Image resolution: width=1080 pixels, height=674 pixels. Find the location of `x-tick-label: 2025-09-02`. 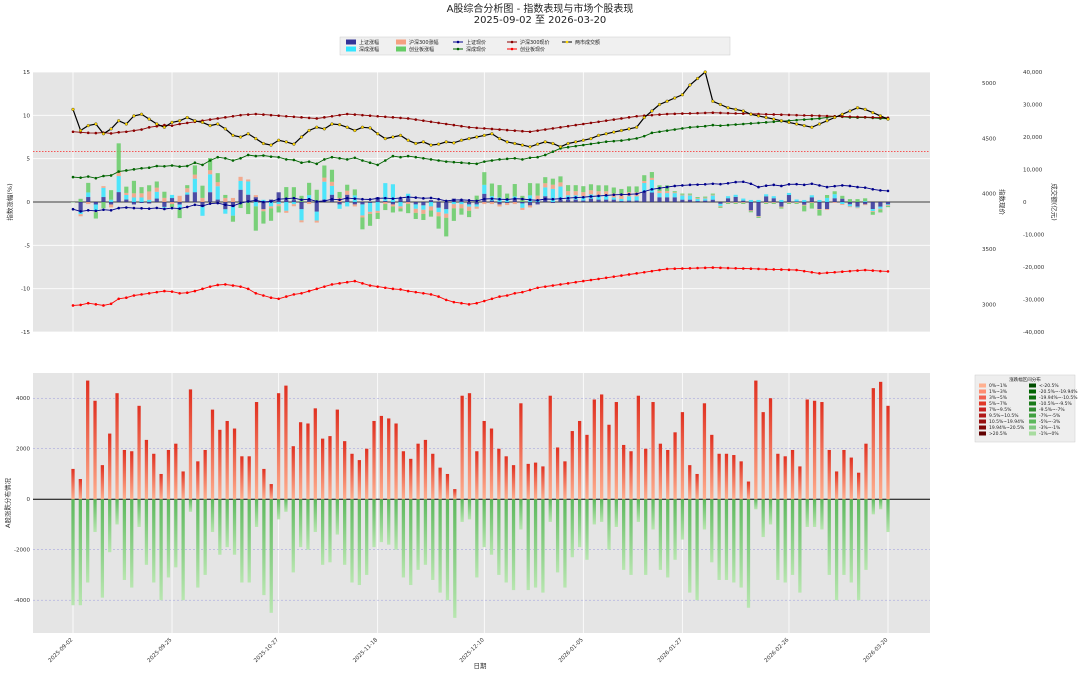

x-tick-label: 2025-09-02 is located at coordinates (61, 650).